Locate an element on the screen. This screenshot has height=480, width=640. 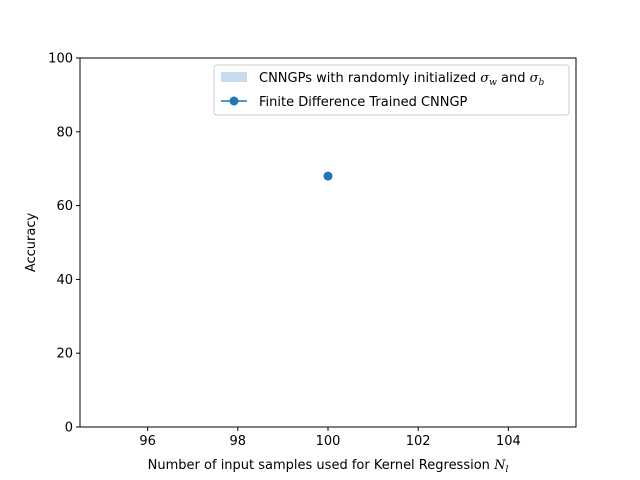
legend-swatch-marker is located at coordinates (234, 101).